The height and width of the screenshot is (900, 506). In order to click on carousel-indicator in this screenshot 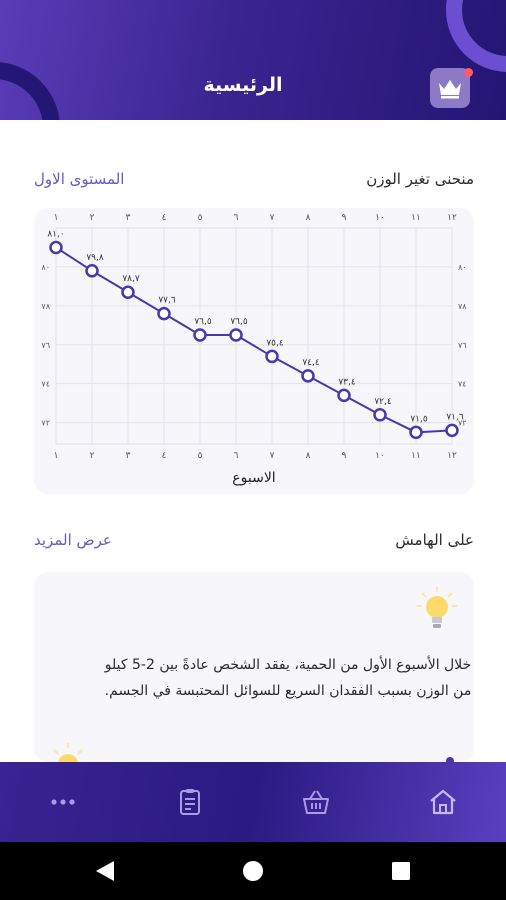, I will do `click(450, 761)`.